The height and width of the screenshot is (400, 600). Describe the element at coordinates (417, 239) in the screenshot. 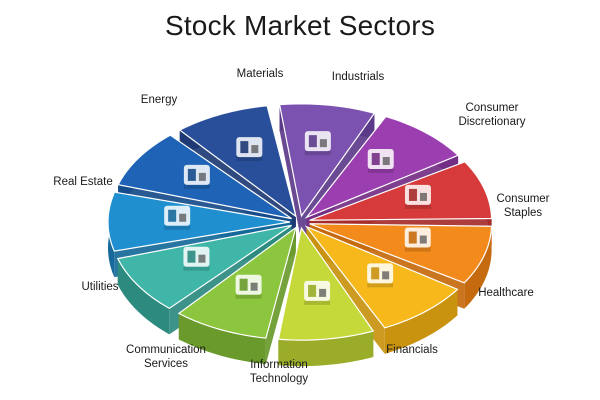

I see `groceries-icon` at that location.